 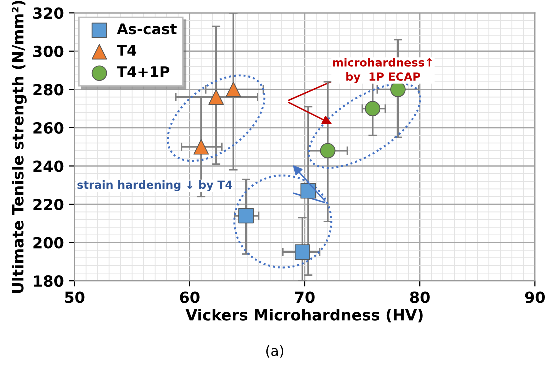 I want to click on legend-label: T4+1P, so click(x=143, y=72).